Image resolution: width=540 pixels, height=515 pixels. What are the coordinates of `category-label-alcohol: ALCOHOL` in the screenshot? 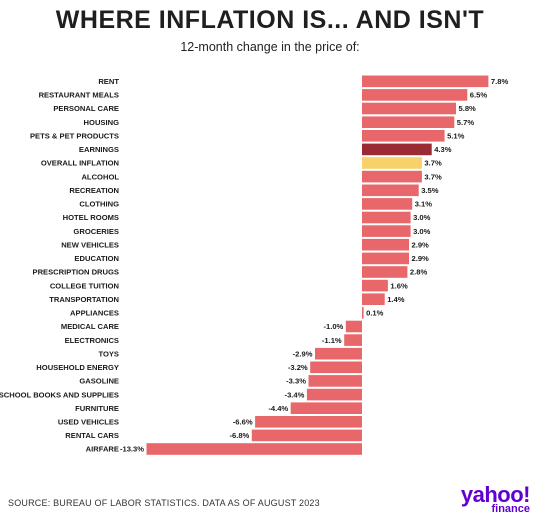 It's located at (100, 176).